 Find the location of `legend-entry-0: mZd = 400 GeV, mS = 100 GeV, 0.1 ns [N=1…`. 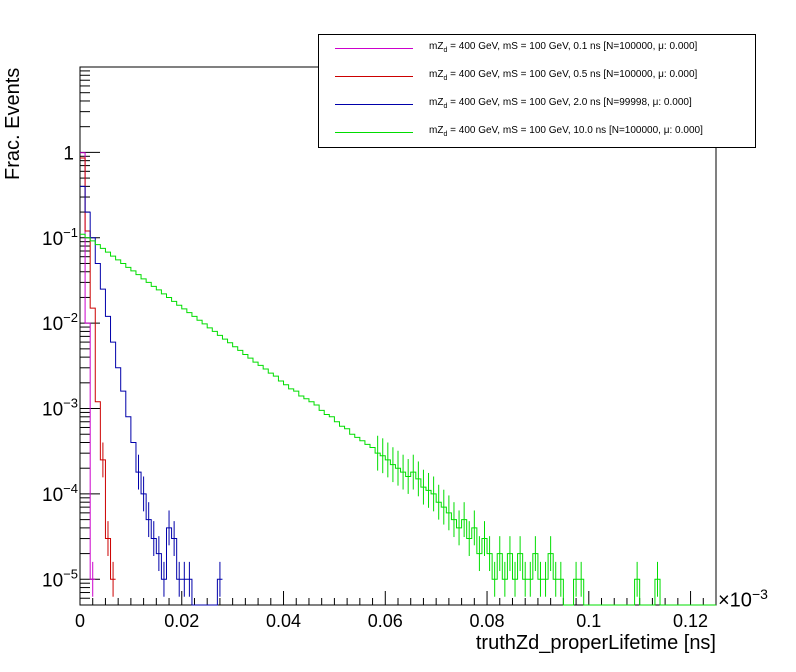

legend-entry-0: mZd = 400 GeV, mS = 100 GeV, 0.1 ns [N=1… is located at coordinates (537, 49).